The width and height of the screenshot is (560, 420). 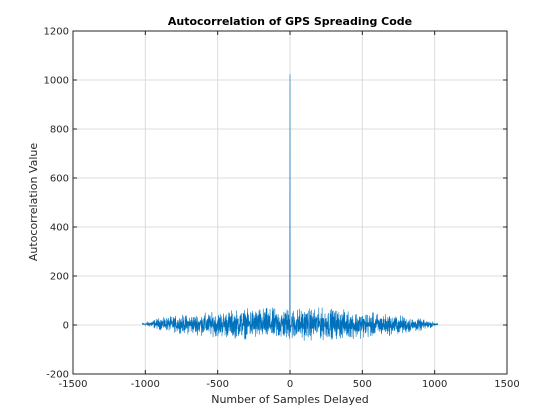 What do you see at coordinates (56, 32) in the screenshot?
I see `y-tick-label: 1200` at bounding box center [56, 32].